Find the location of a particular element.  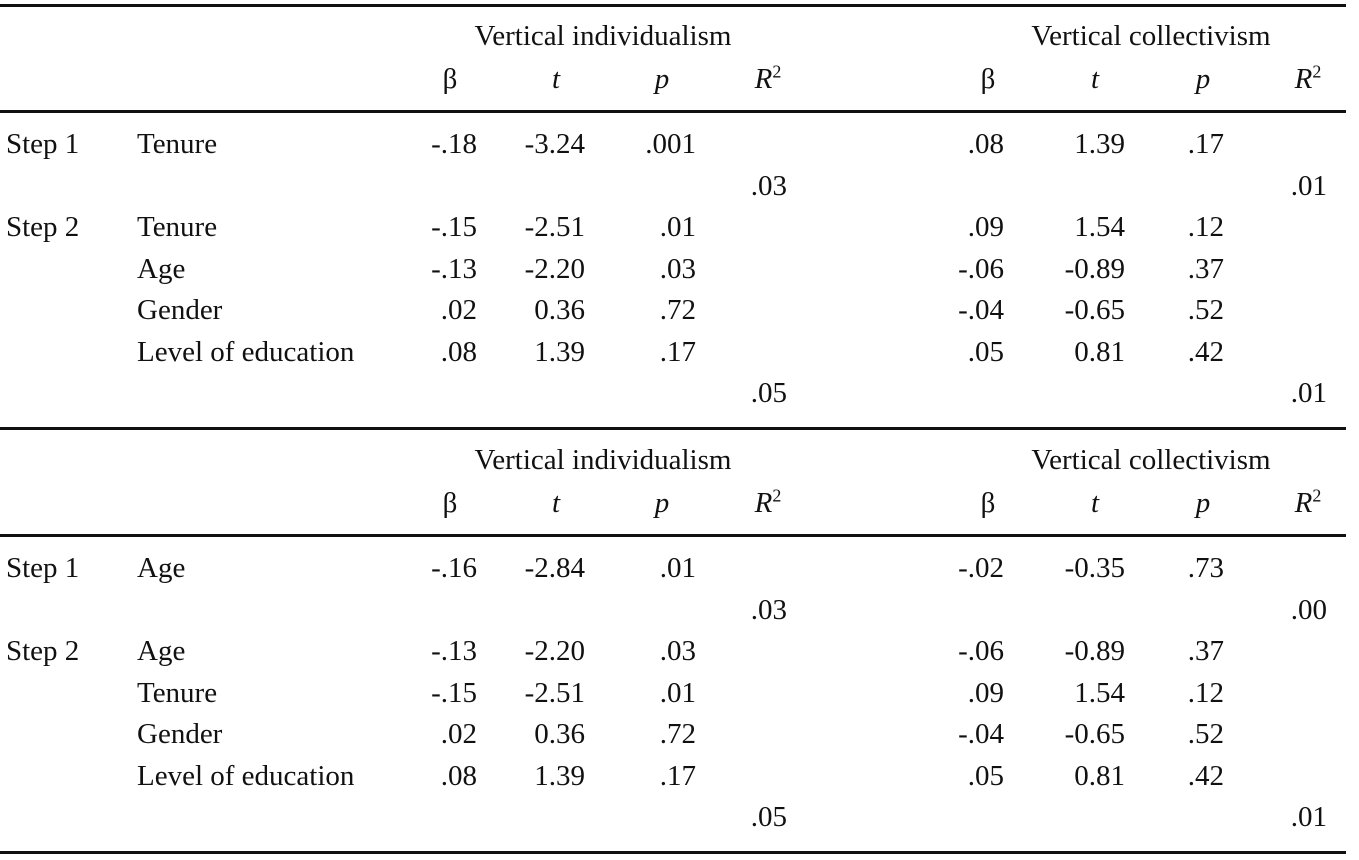

table-cell: .001 is located at coordinates (670, 144).